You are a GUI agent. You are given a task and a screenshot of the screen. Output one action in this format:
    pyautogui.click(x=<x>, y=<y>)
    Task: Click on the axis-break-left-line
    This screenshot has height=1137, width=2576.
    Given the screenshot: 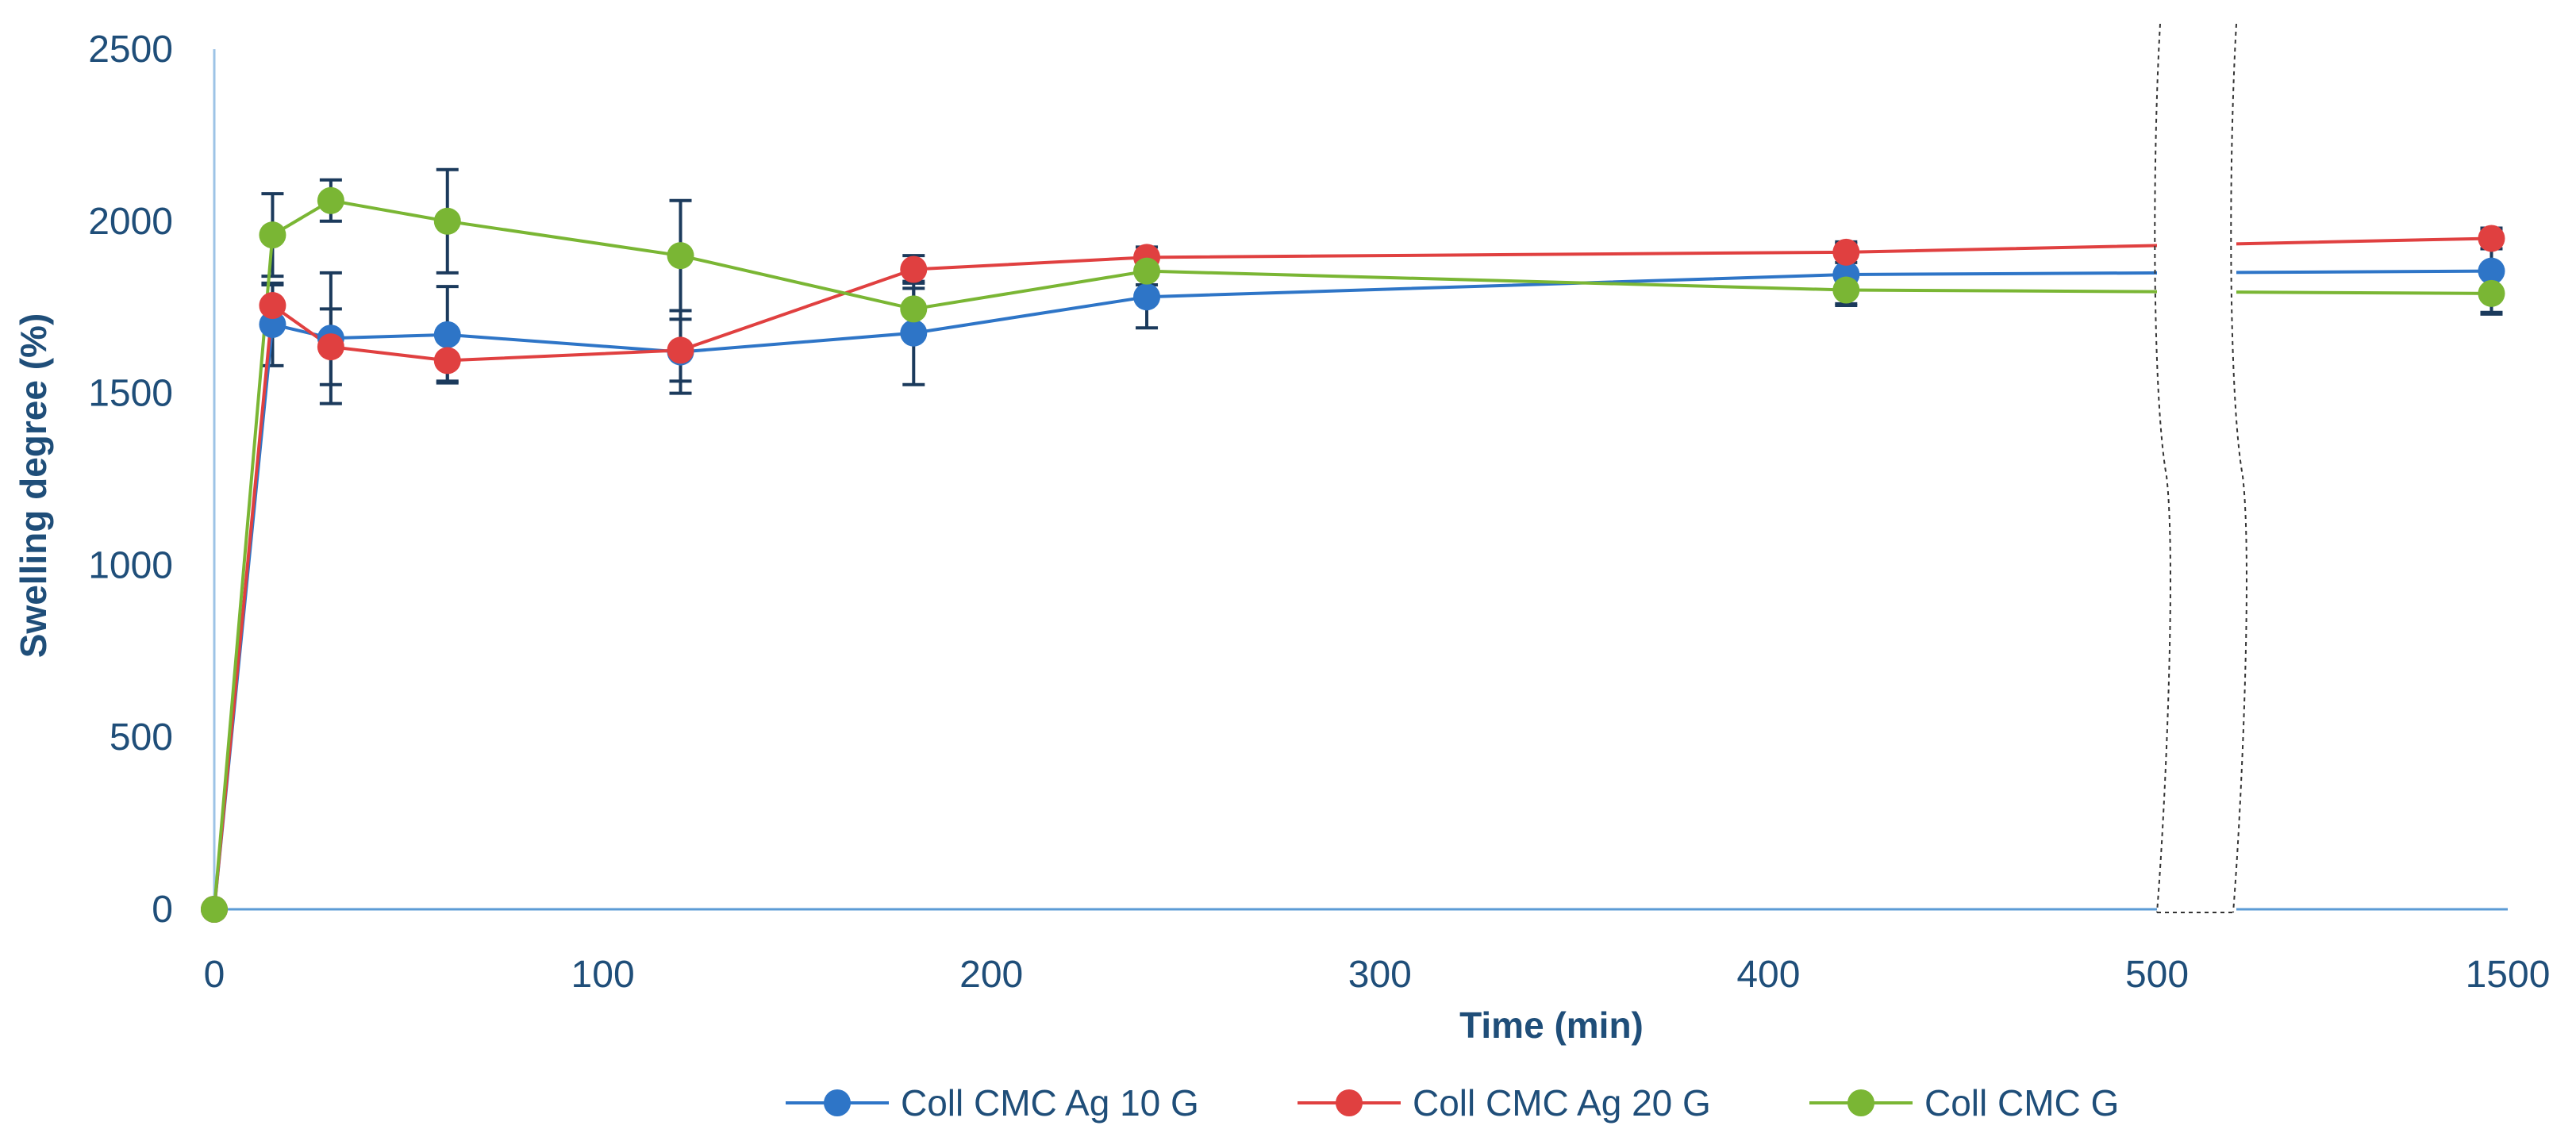 What is the action you would take?
    pyautogui.click(x=2162, y=468)
    